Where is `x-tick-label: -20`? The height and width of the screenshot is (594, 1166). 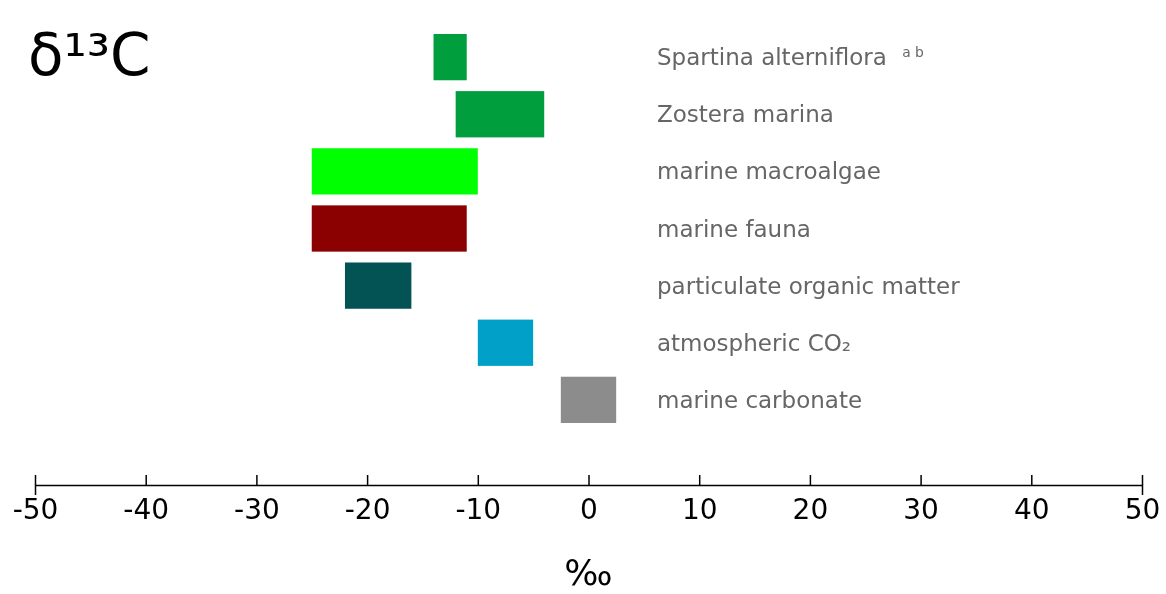 x-tick-label: -20 is located at coordinates (367, 509).